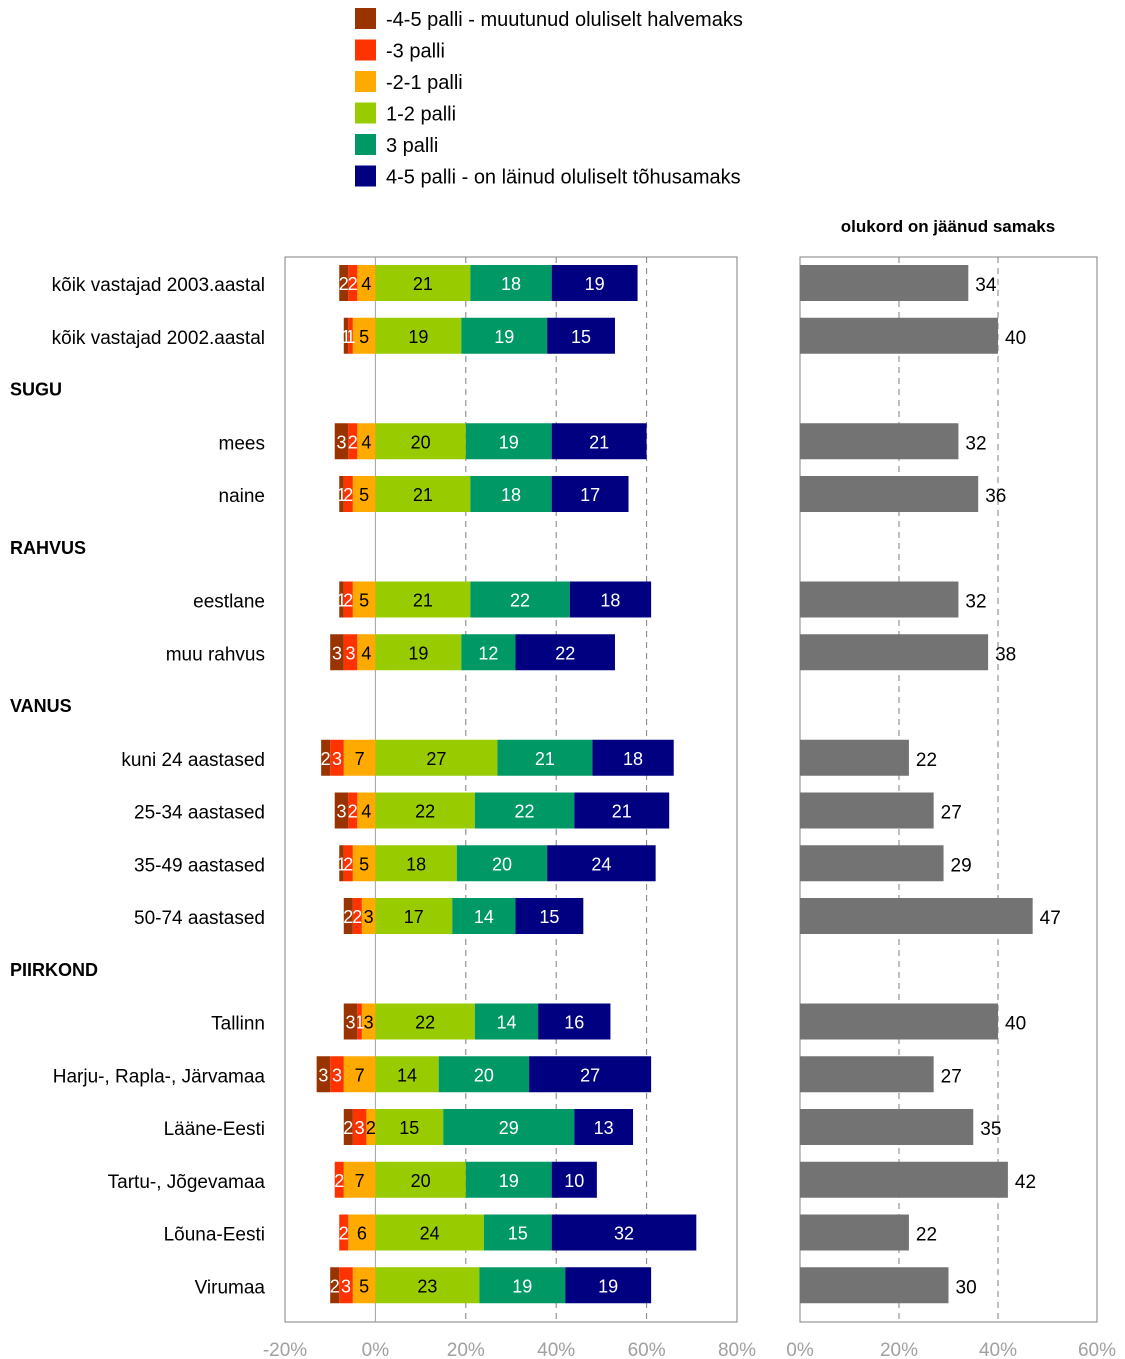 This screenshot has height=1359, width=1125. What do you see at coordinates (364, 1286) in the screenshot?
I see `bar-segment-label: 5` at bounding box center [364, 1286].